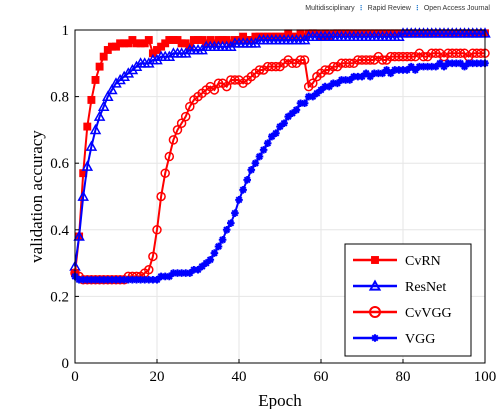  I want to click on legend-label: CvRN, so click(423, 261).